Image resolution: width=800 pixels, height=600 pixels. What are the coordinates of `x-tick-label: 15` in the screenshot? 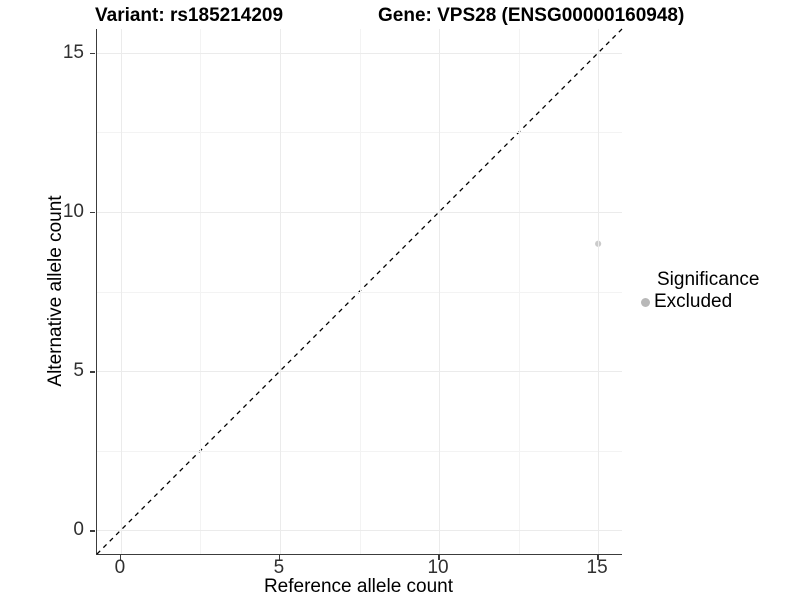 It's located at (597, 567).